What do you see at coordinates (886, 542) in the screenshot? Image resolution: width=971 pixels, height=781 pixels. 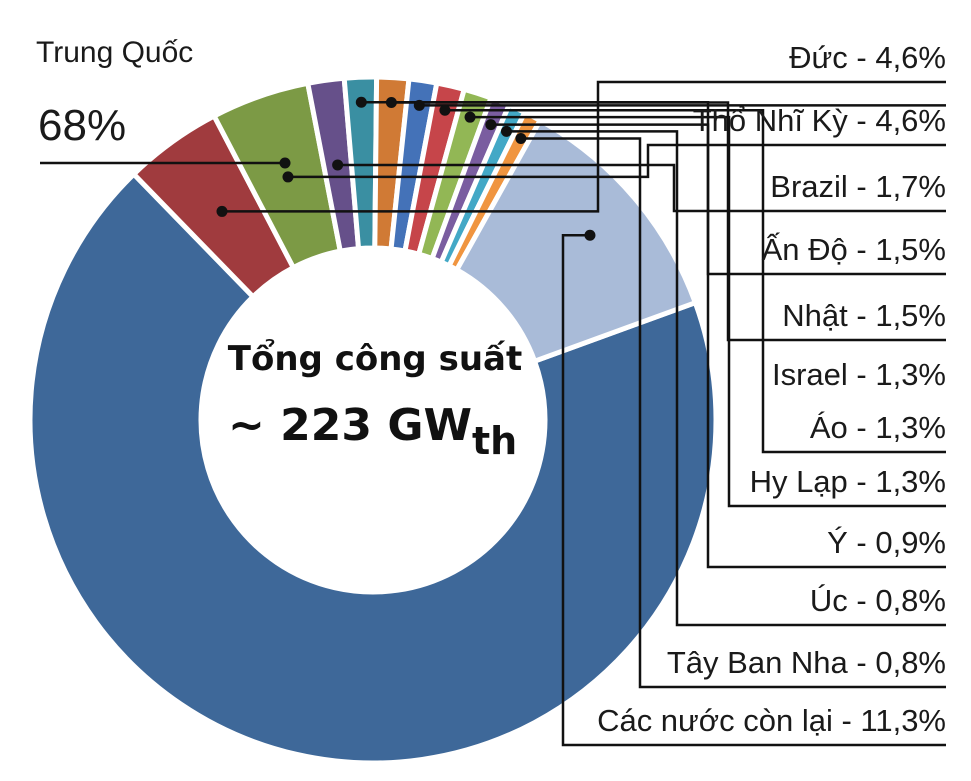 I see `callout-label-y: Ý - 0,9%` at bounding box center [886, 542].